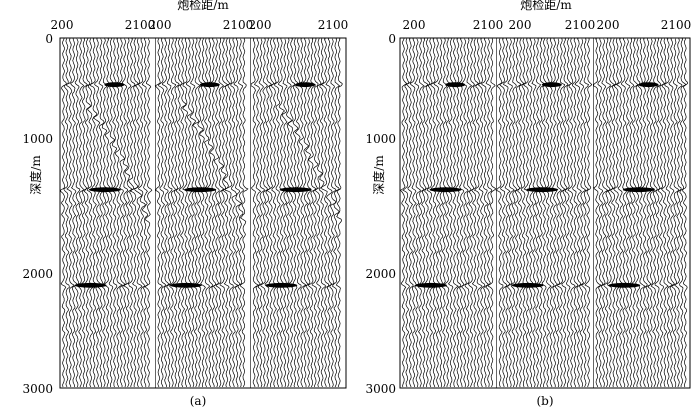  Describe the element at coordinates (414, 25) in the screenshot. I see `panel-b-xtick-1: 200` at that location.